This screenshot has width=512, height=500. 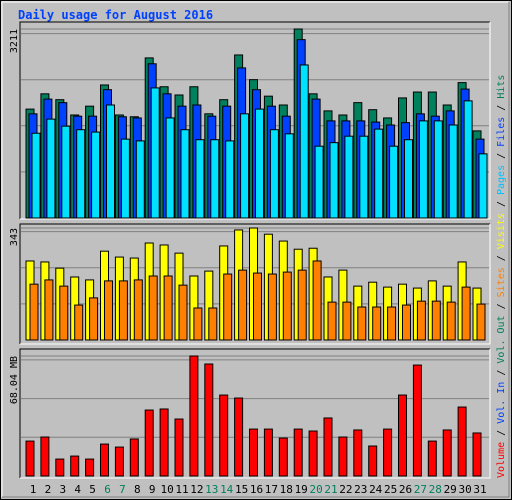 I want to click on x-tick-label: 12, so click(x=196, y=489).